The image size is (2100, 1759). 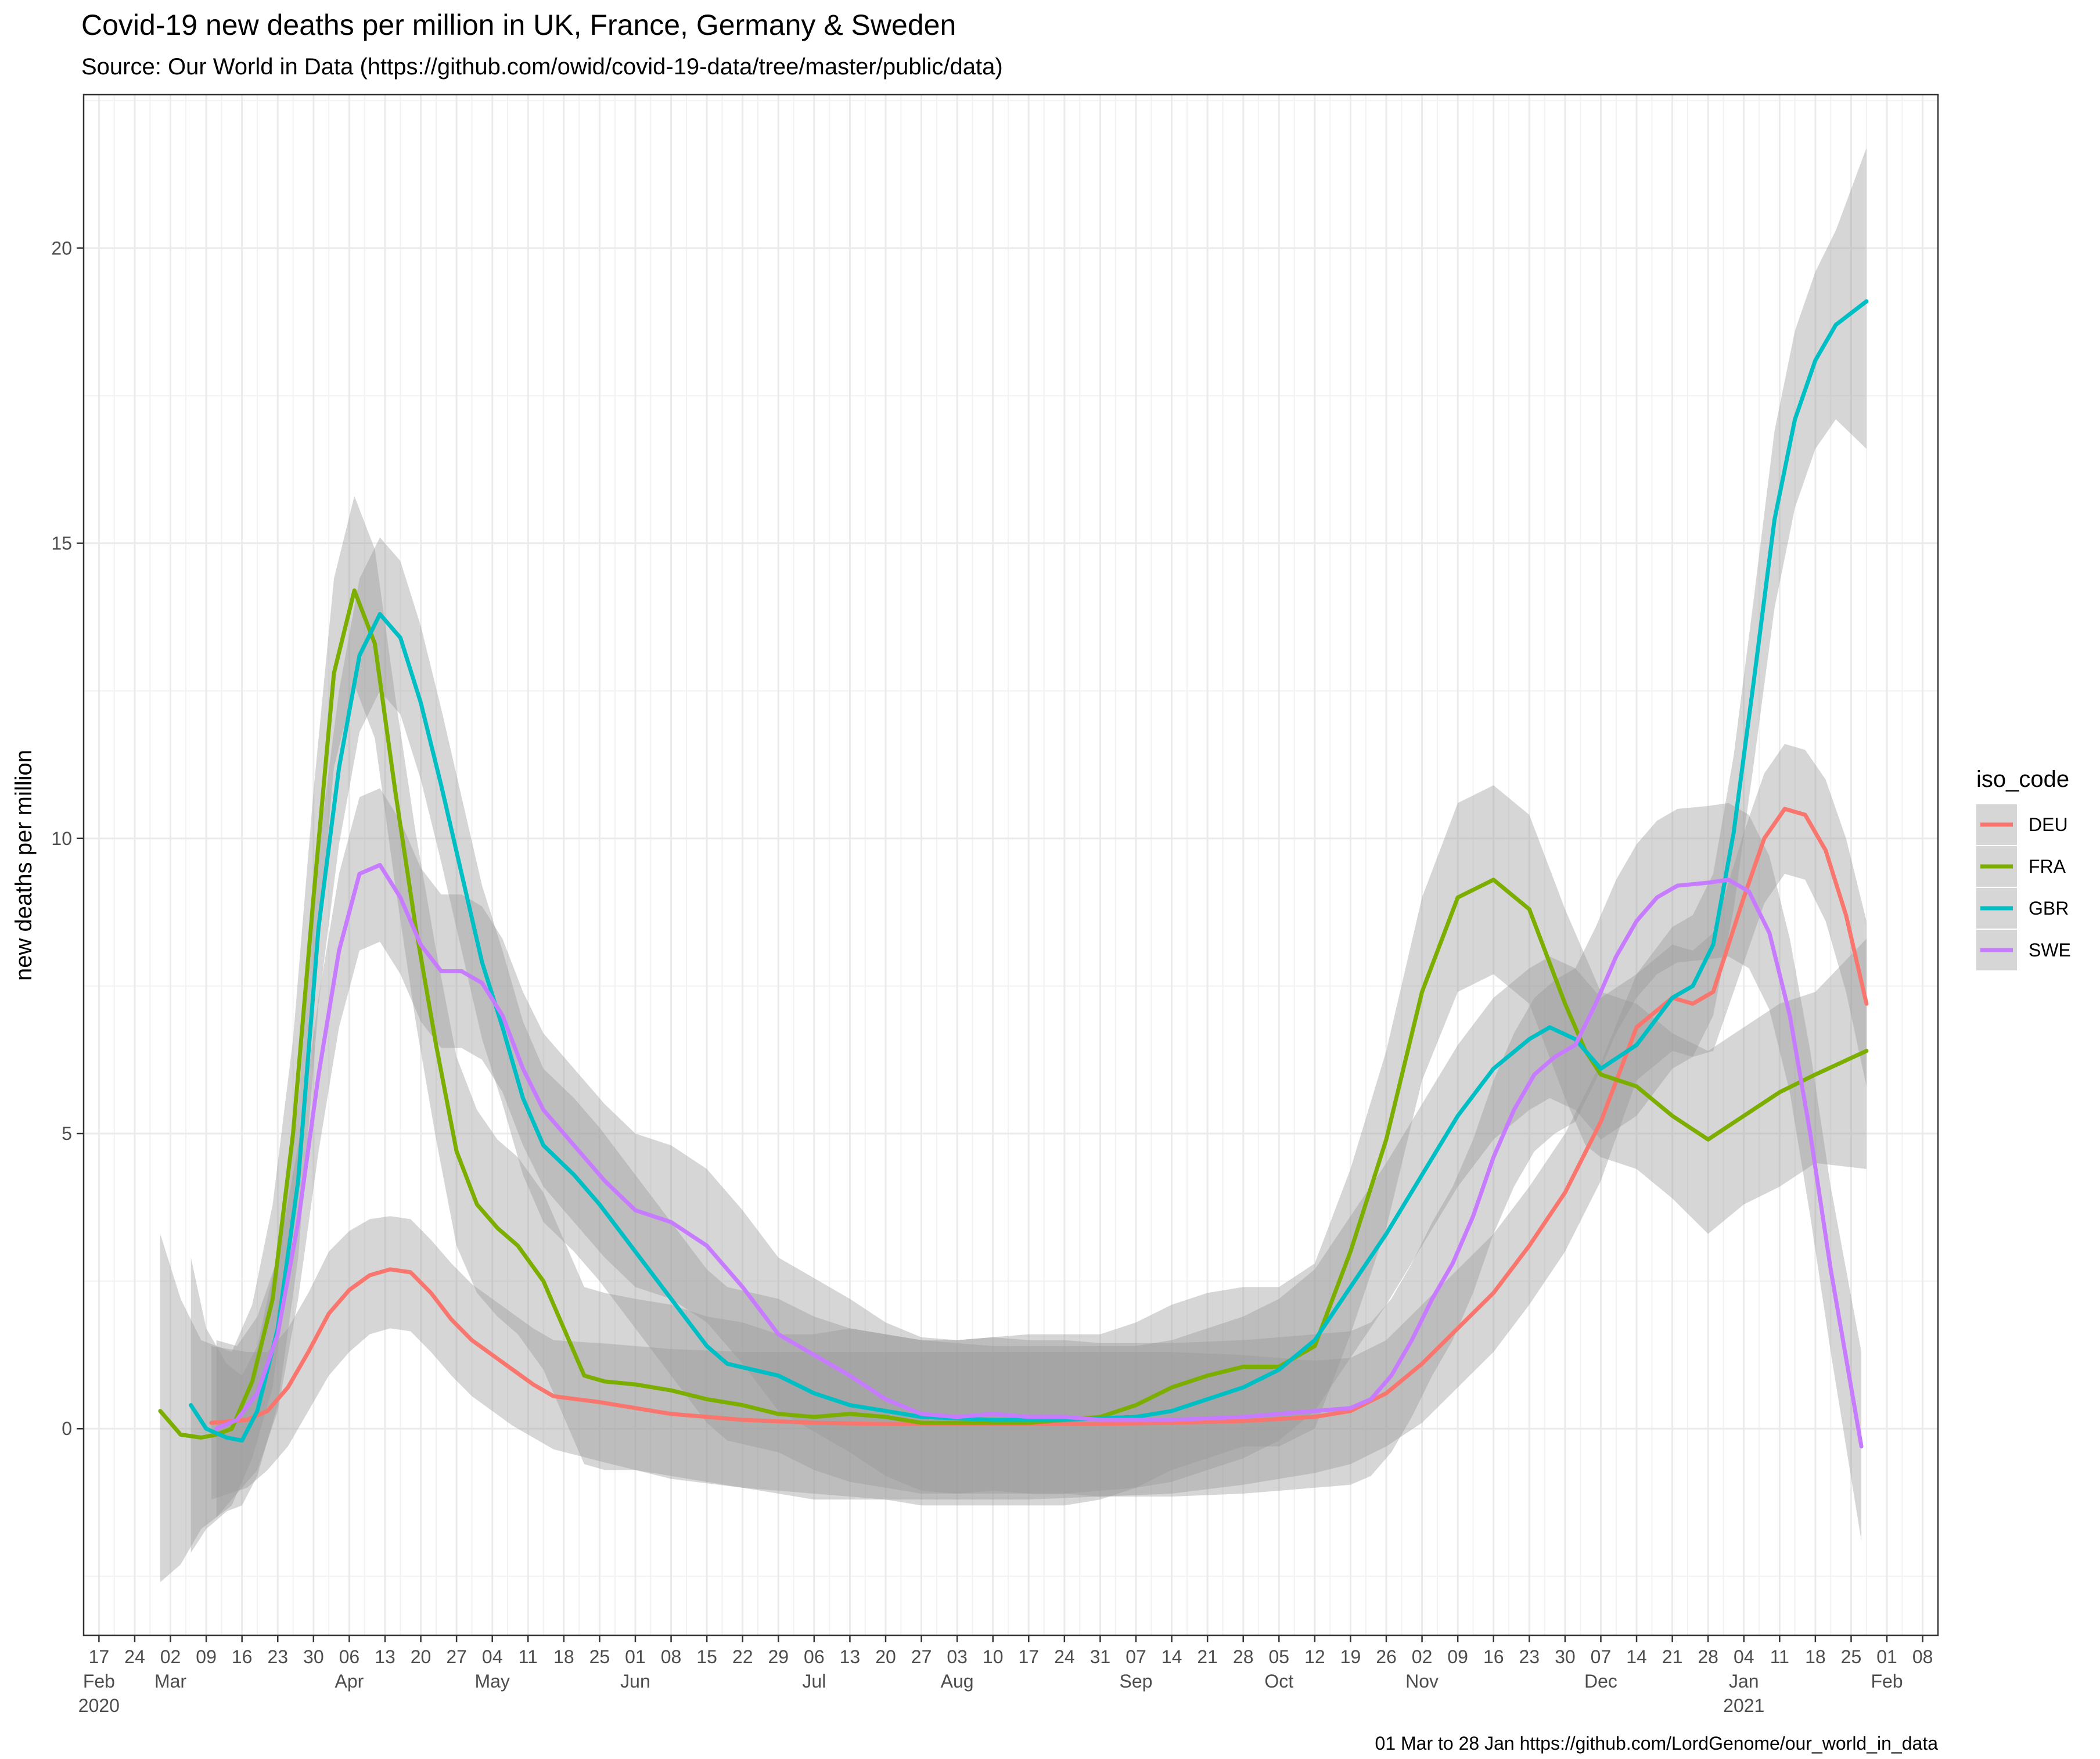 I want to click on x-tick-month-label: Dec, so click(x=1600, y=1681).